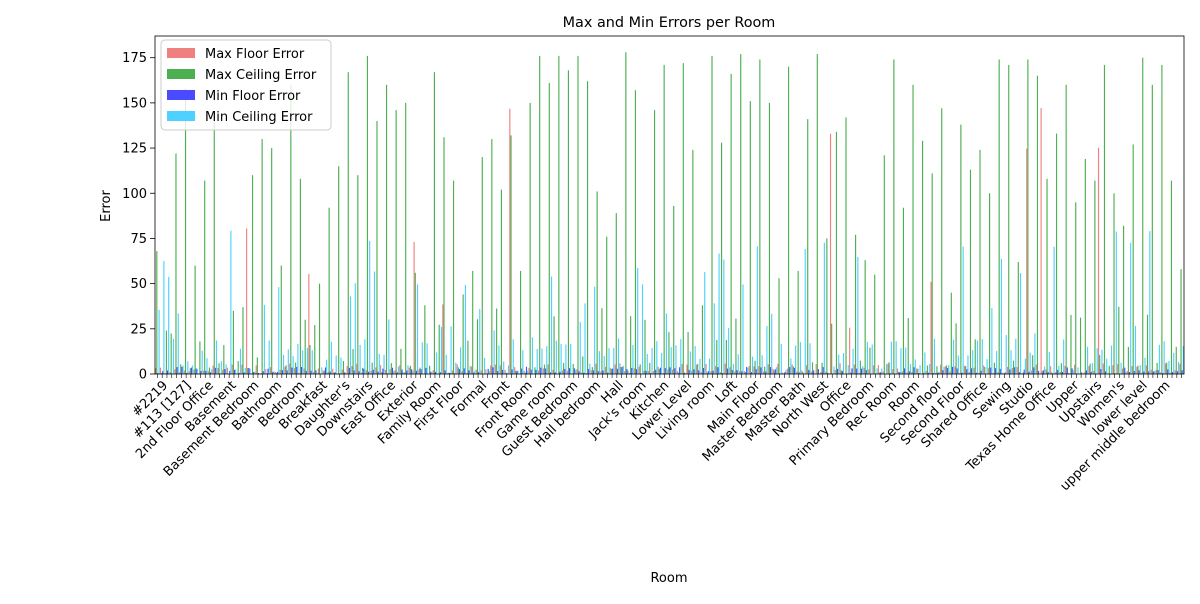  Describe the element at coordinates (255, 54) in the screenshot. I see `legend-label: Max Floor Error` at that location.